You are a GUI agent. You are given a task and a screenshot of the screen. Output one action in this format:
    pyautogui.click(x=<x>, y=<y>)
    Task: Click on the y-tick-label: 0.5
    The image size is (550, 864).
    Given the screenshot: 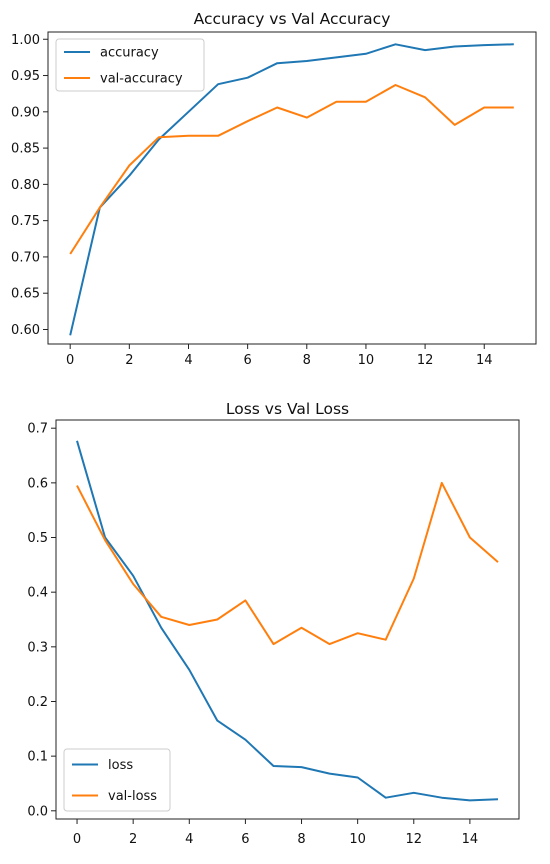 What is the action you would take?
    pyautogui.click(x=37, y=538)
    